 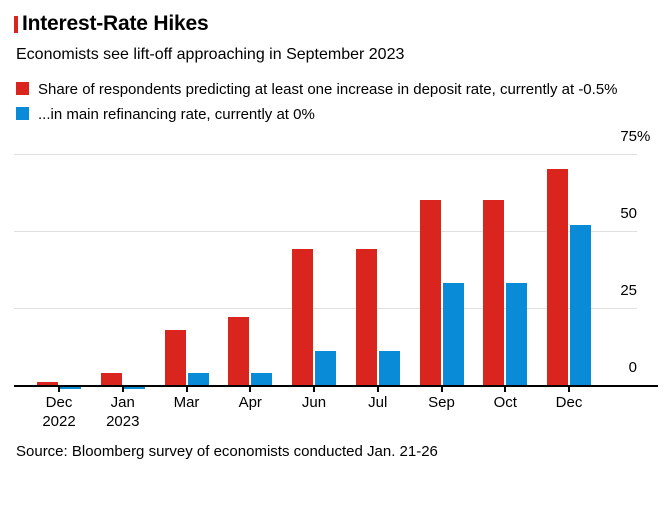 I want to click on y-axis-label: 0, so click(x=632, y=367).